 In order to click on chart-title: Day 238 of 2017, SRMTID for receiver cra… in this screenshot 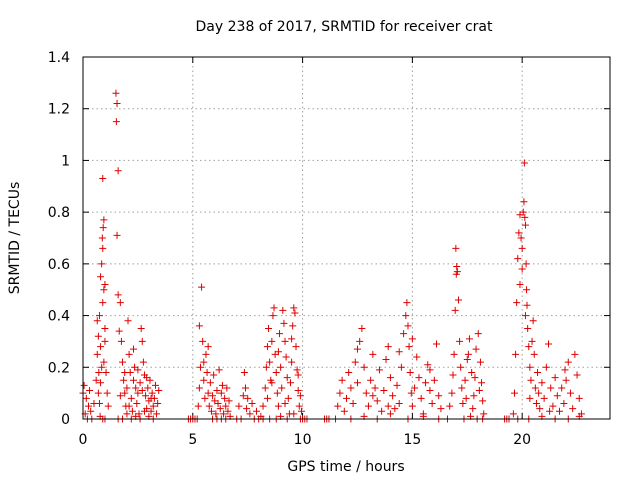, I will do `click(344, 27)`.